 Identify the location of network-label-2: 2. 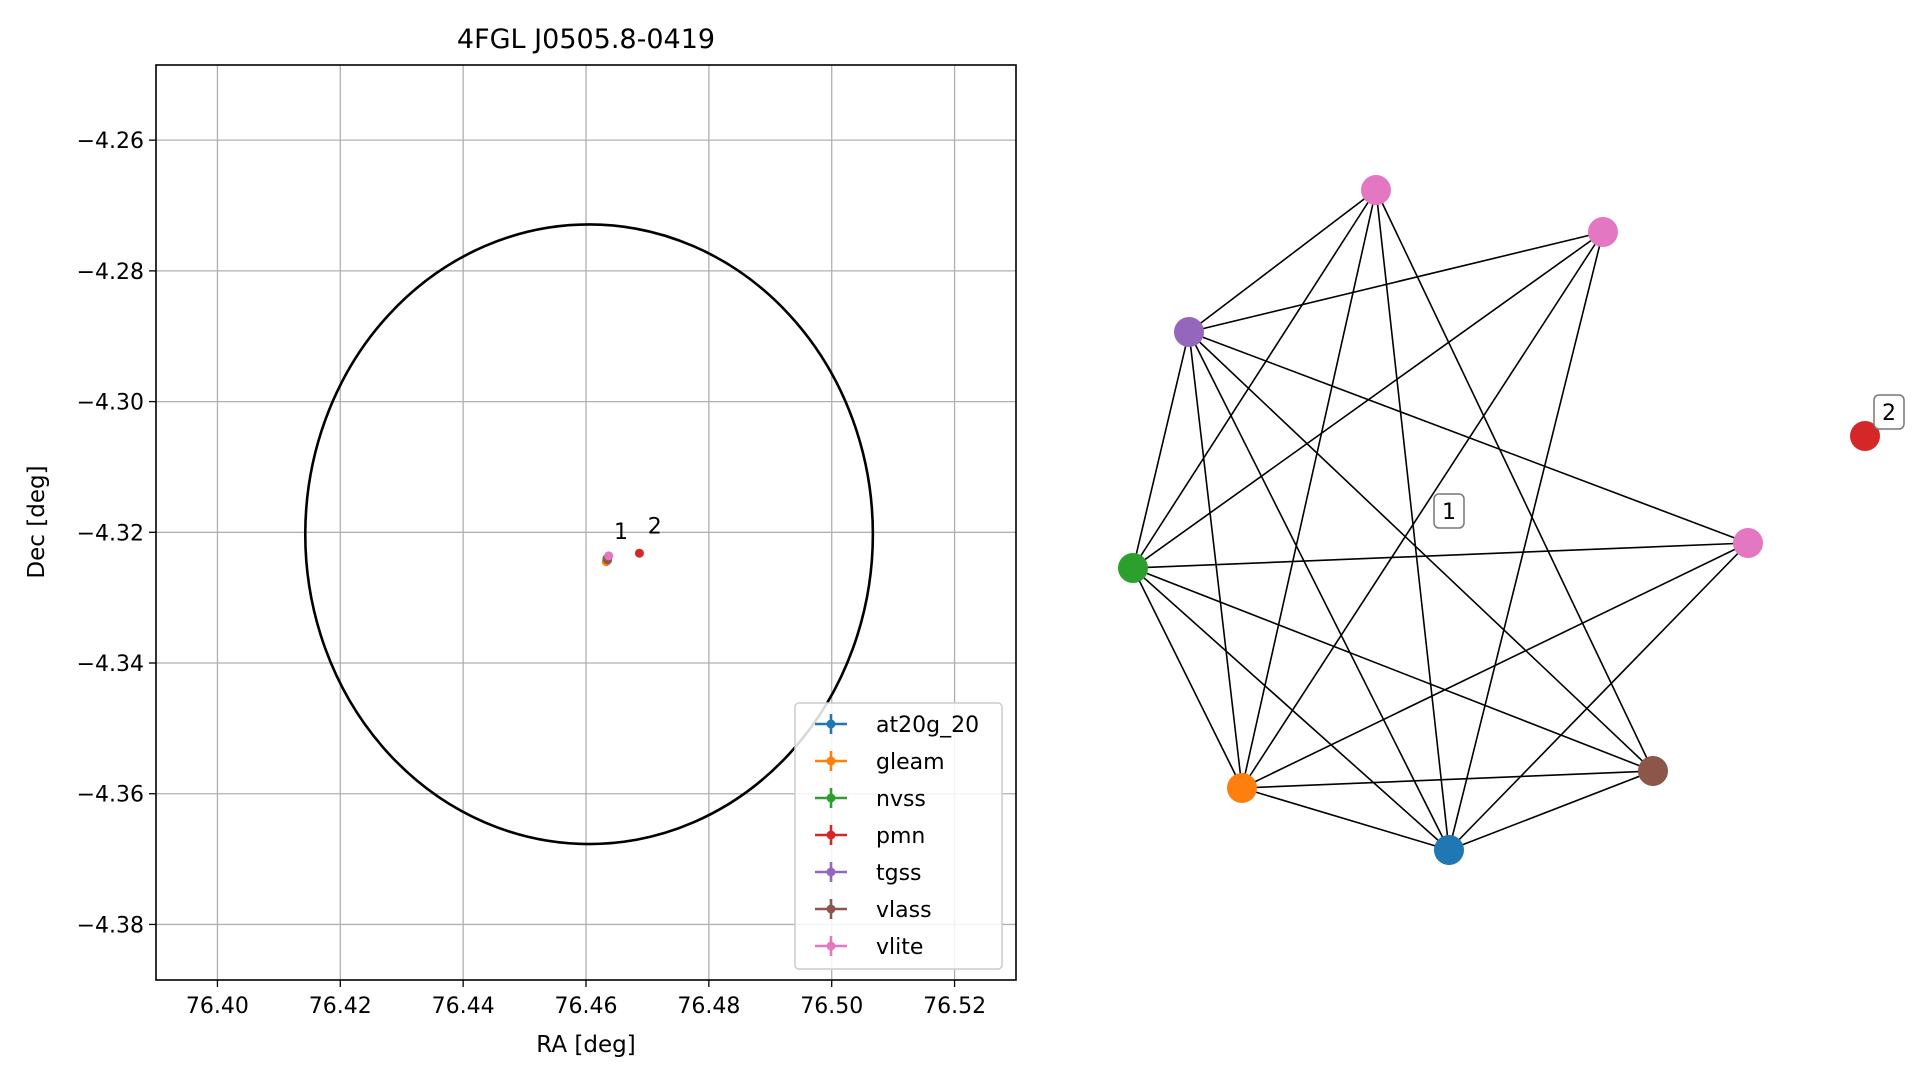
(1889, 413).